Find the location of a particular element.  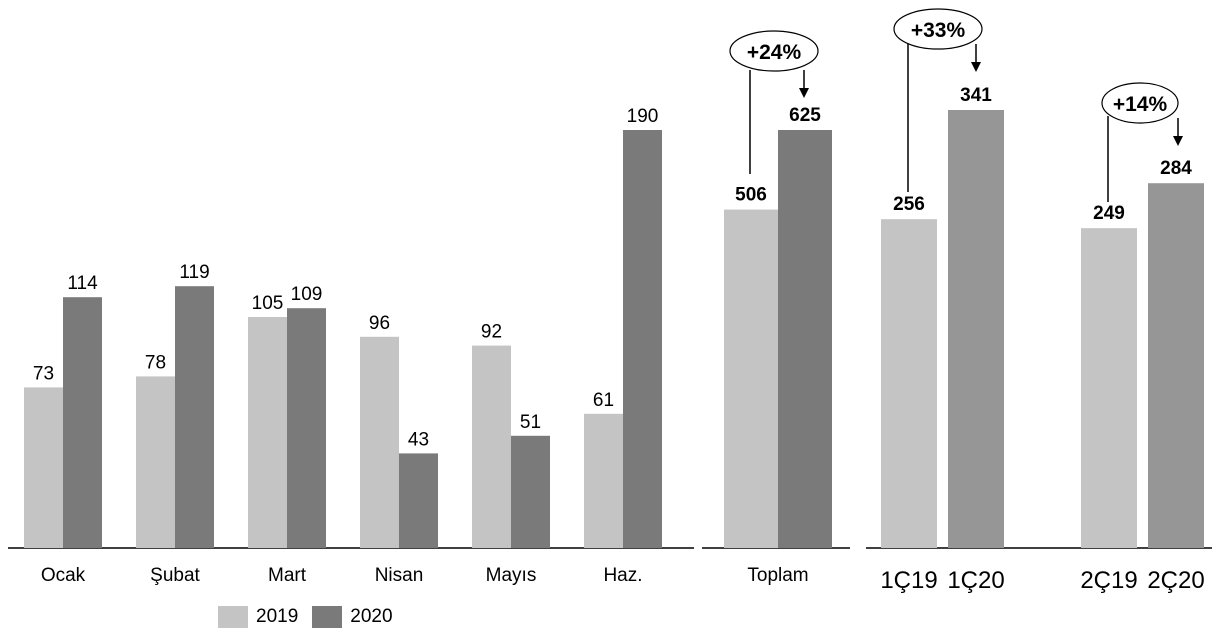

growth-arrowhead-q2 is located at coordinates (1178, 141).